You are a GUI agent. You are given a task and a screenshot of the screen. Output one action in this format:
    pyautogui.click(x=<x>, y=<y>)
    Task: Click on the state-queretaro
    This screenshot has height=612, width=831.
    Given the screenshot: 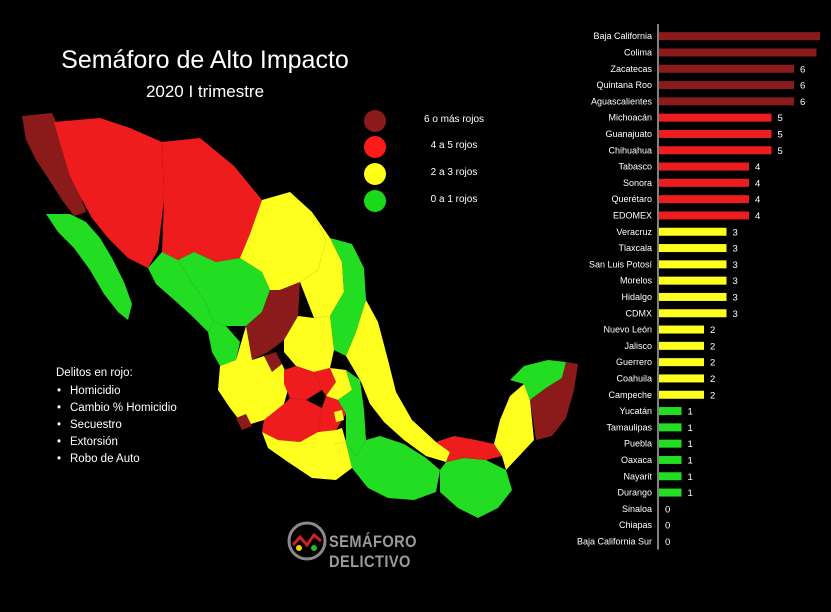 What is the action you would take?
    pyautogui.click(x=325, y=382)
    